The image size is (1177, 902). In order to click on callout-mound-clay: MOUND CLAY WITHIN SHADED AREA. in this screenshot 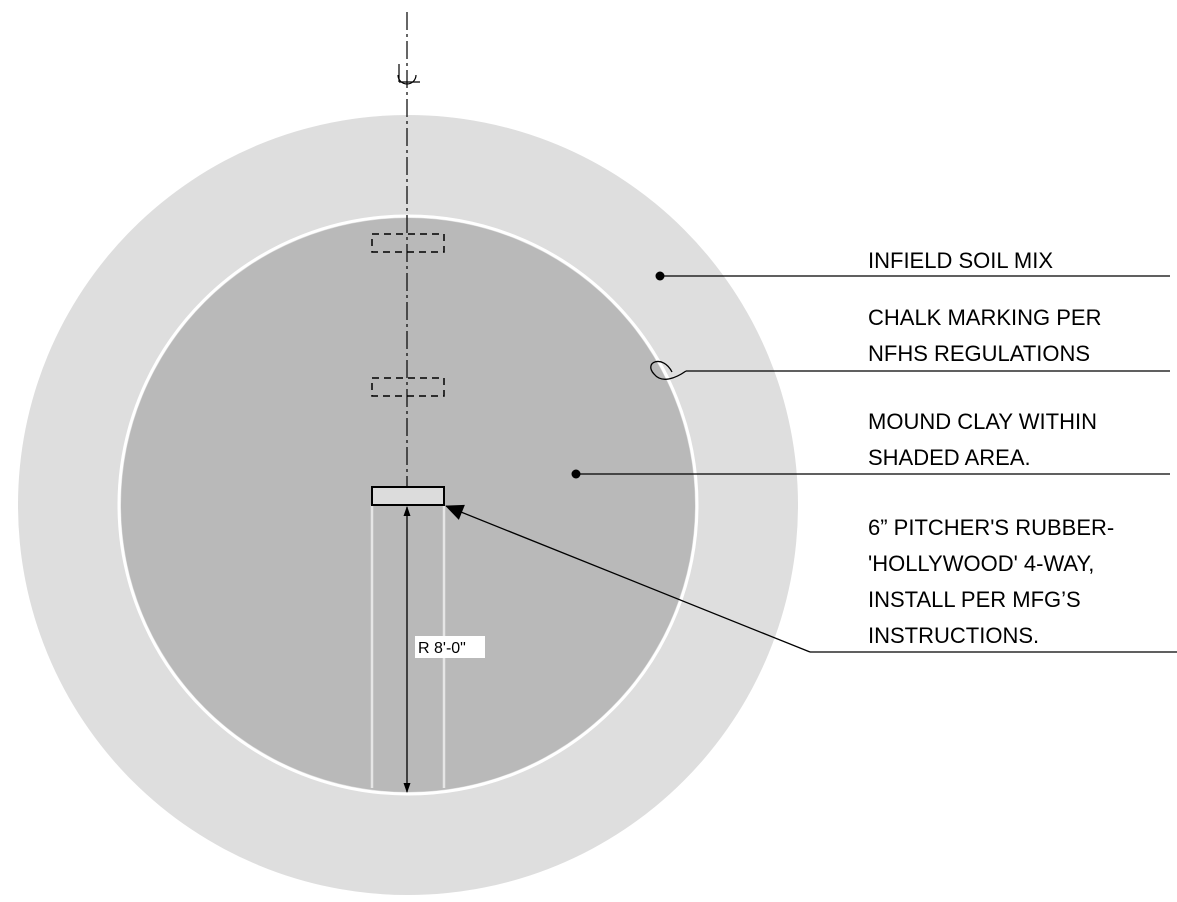, I will do `click(985, 439)`.